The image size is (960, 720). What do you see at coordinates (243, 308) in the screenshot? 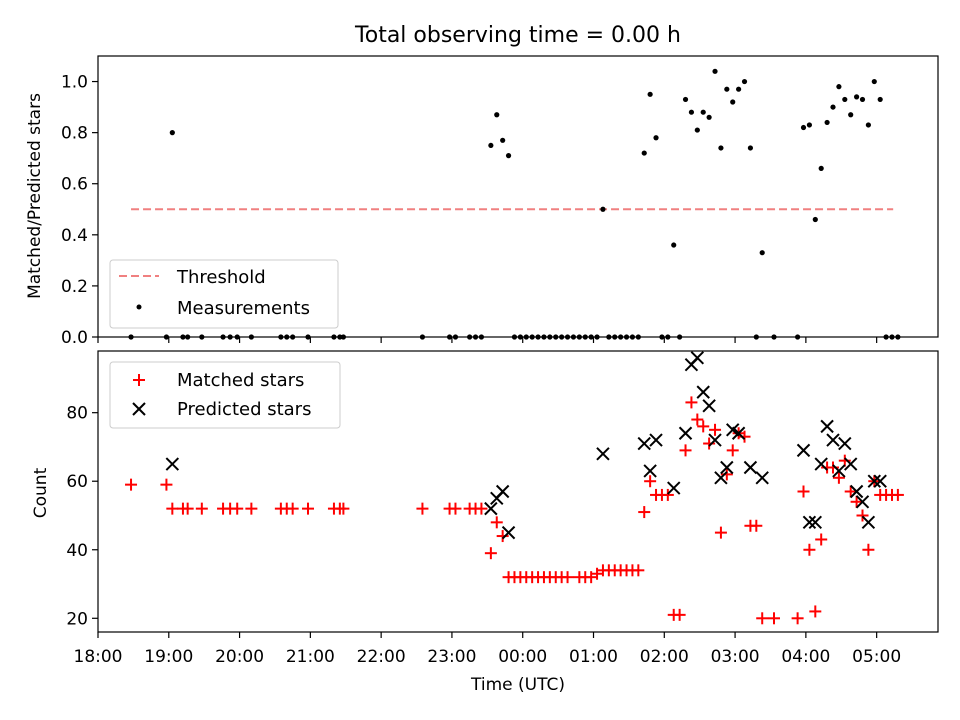
I see `legend-measurements-label: Measurements` at bounding box center [243, 308].